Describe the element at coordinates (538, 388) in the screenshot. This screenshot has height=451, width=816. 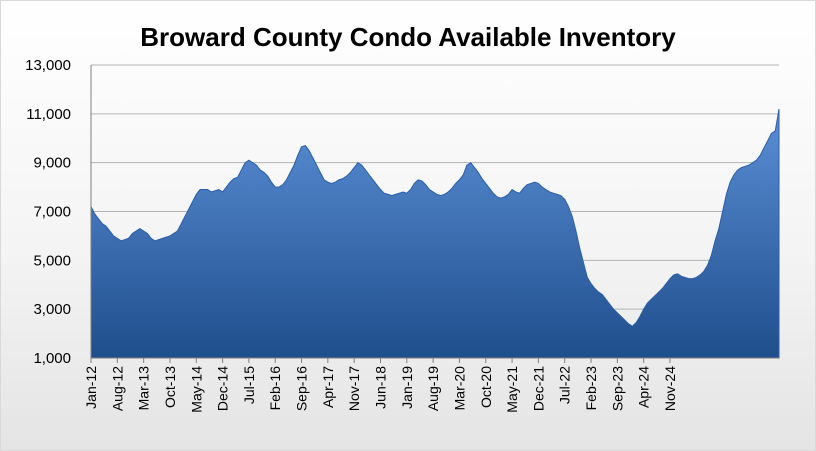
I see `x-tick-label: Dec-21` at that location.